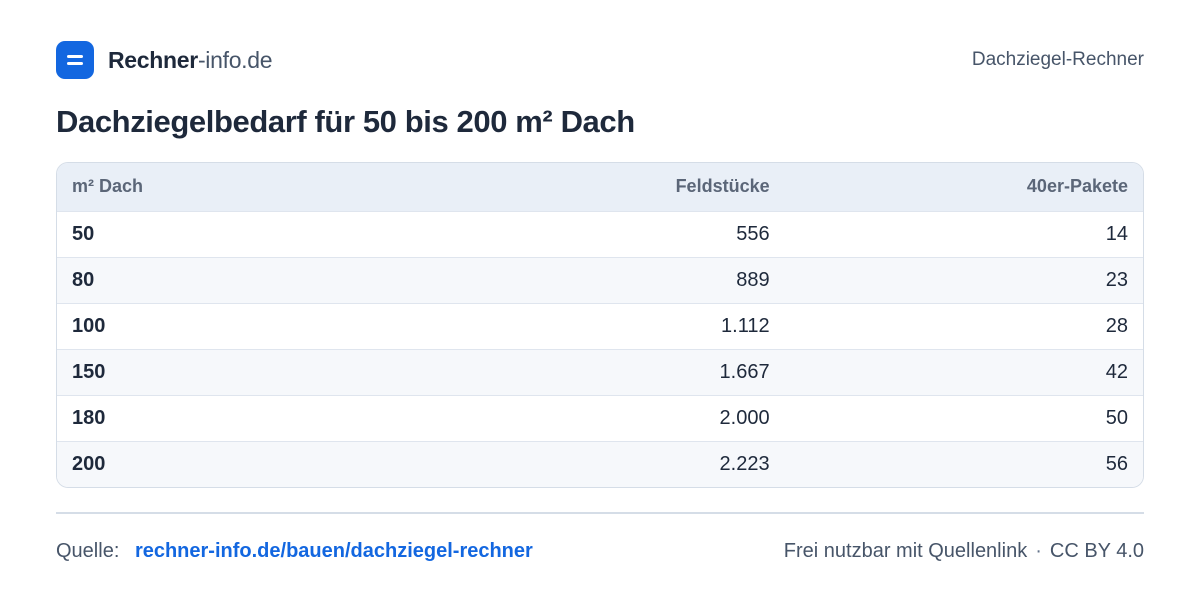  I want to click on column-header-area: m² Dach, so click(108, 186).